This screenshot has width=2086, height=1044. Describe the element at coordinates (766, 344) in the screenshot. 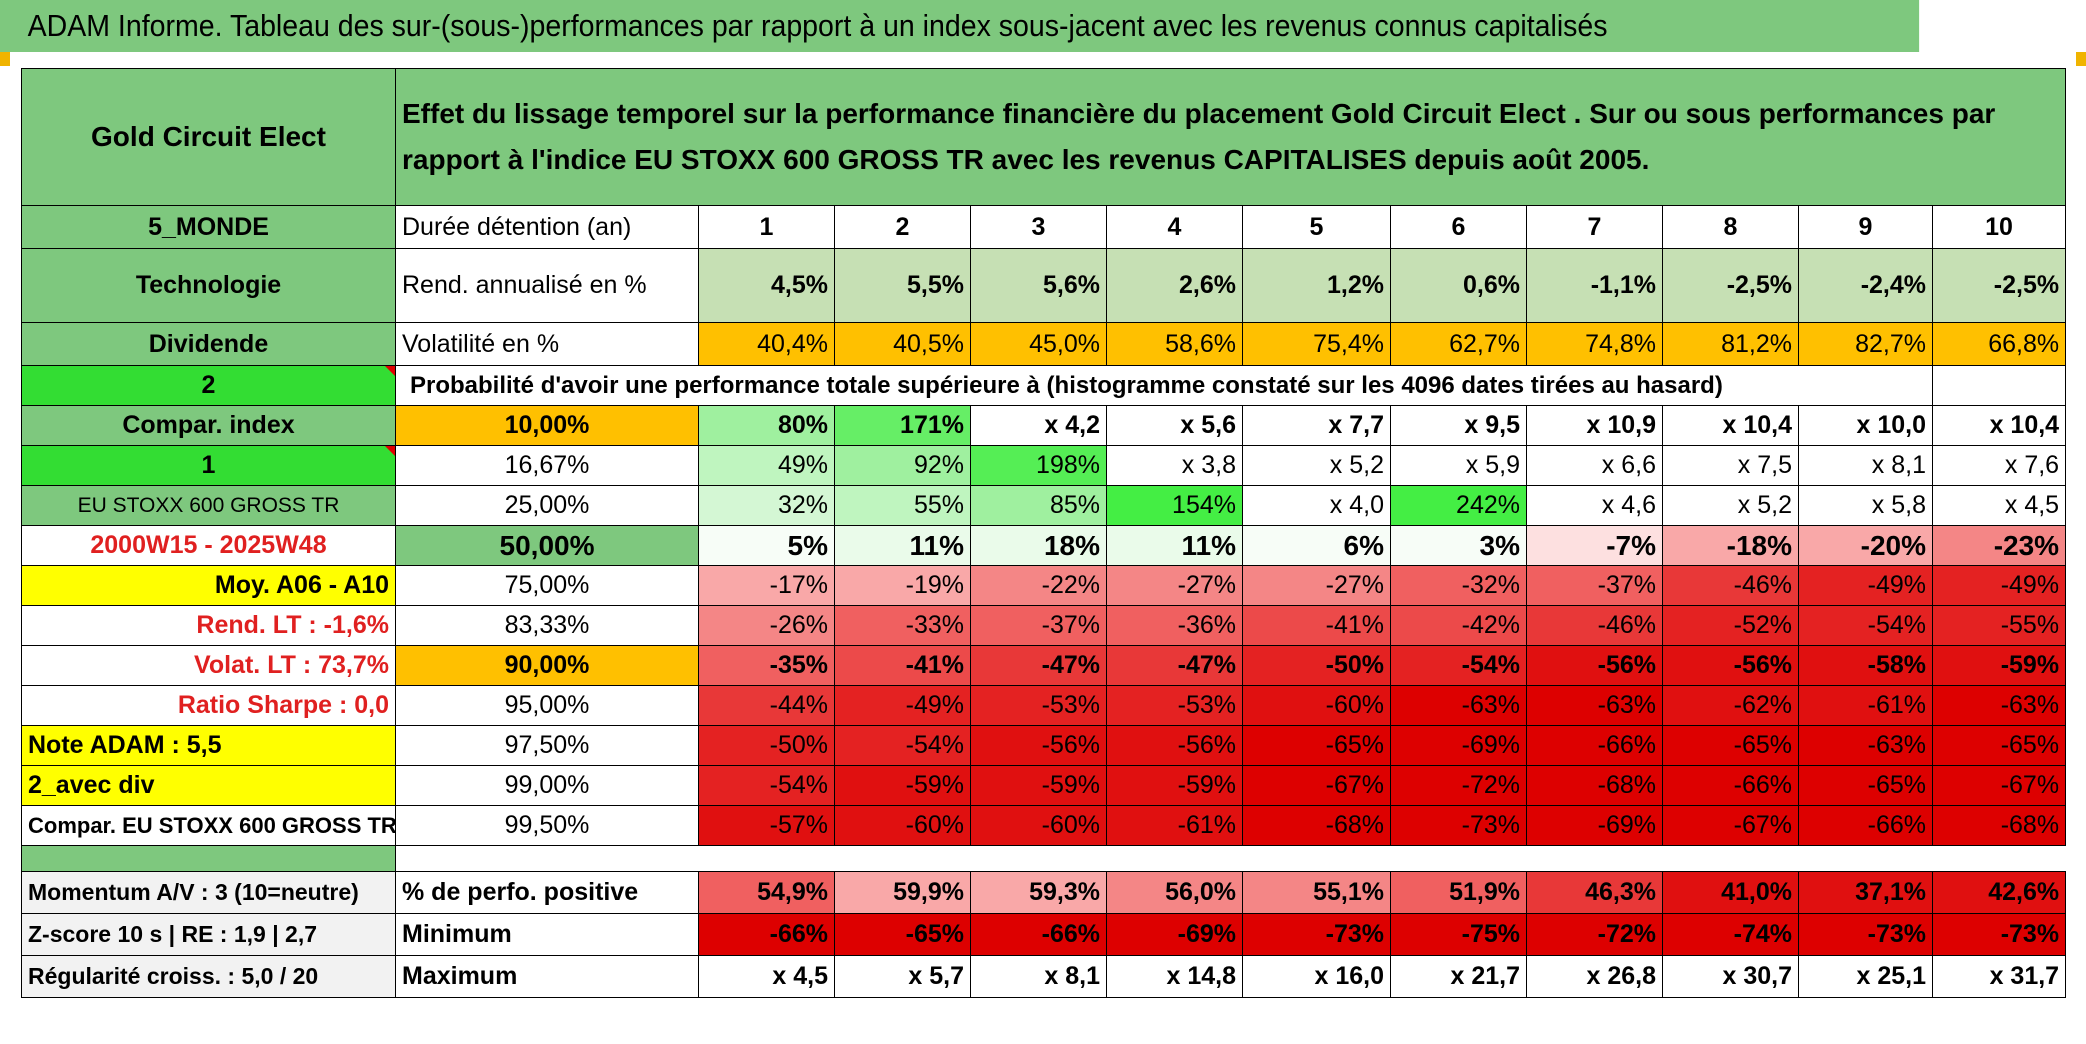

I see `volatility-cell: 40,4%` at that location.